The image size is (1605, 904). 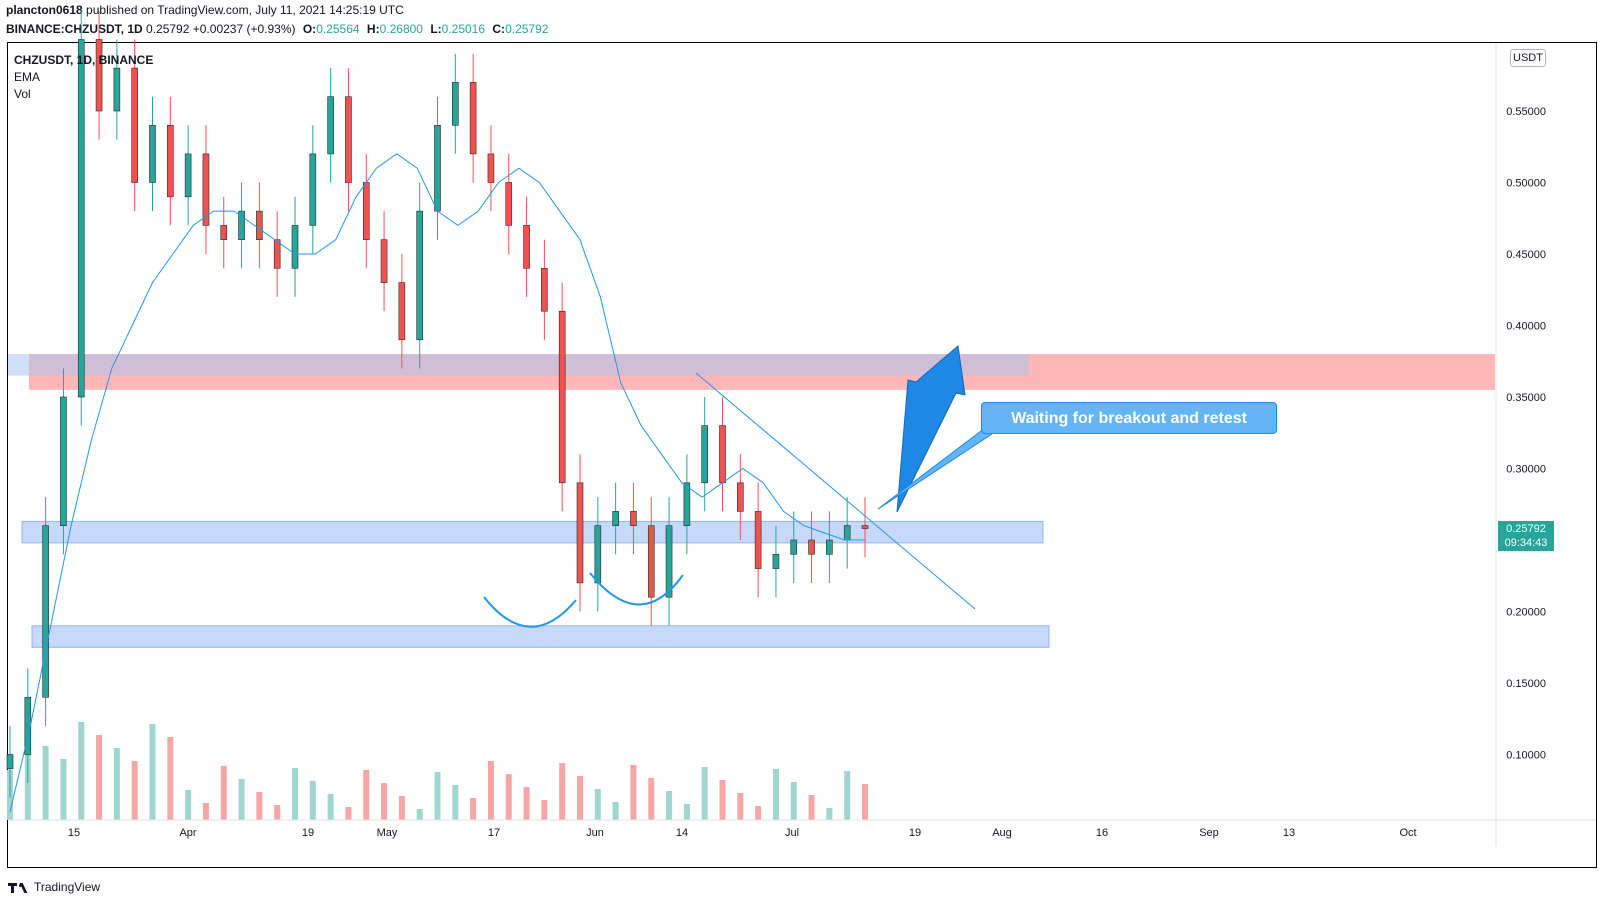 What do you see at coordinates (1209, 833) in the screenshot?
I see `x-tick-label: Sep` at bounding box center [1209, 833].